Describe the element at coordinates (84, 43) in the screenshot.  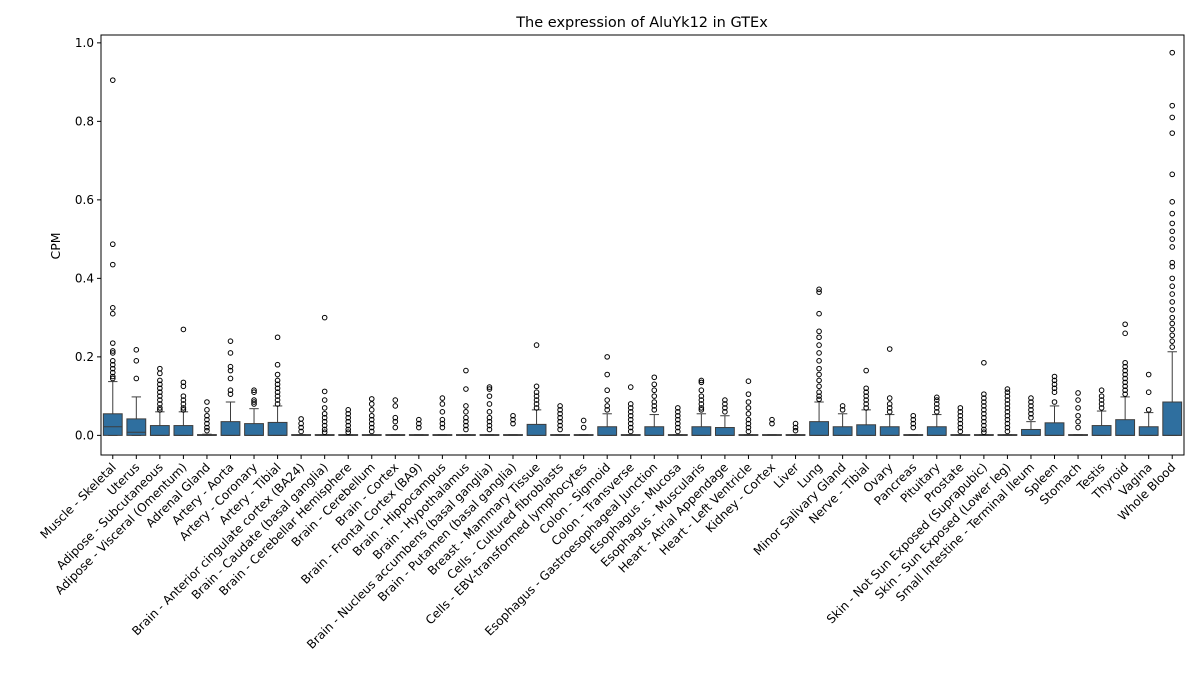
I see `y-tick-label: 1.0` at that location.